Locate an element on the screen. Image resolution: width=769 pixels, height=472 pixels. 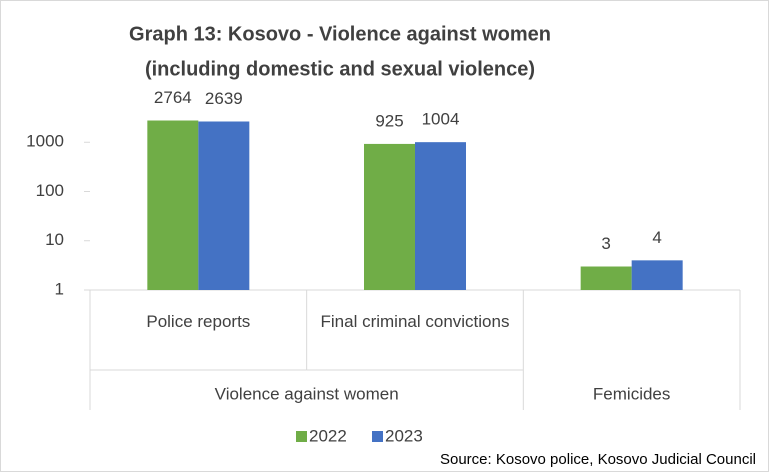
group-label: Violence against women is located at coordinates (307, 393).